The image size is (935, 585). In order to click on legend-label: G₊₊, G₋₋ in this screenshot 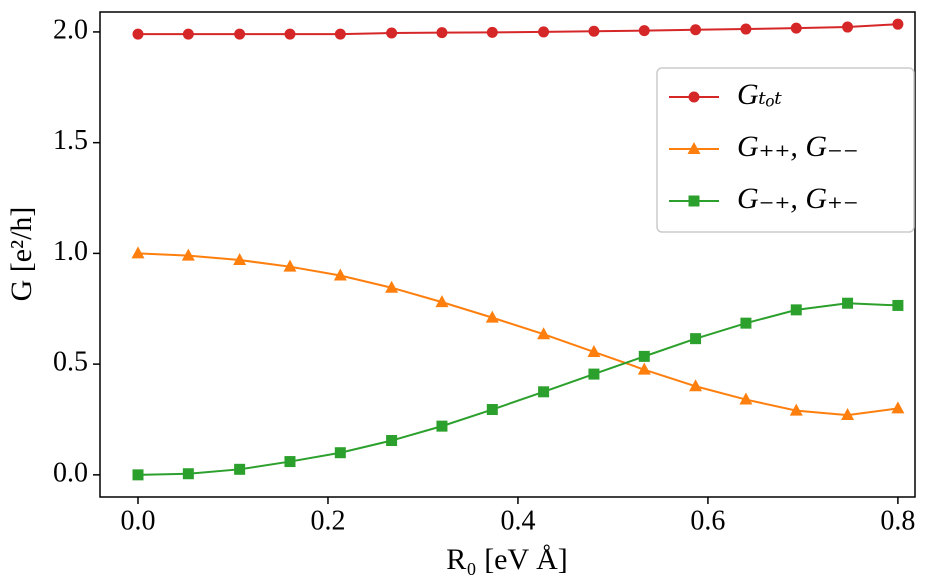, I will do `click(798, 146)`.